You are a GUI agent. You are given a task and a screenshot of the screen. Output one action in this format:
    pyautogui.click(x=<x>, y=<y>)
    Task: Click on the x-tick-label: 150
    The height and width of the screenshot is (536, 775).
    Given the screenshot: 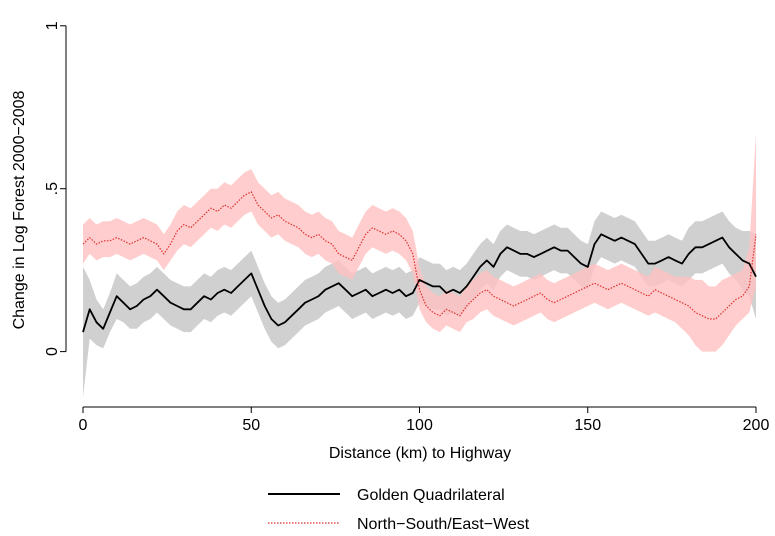 What is the action you would take?
    pyautogui.click(x=587, y=425)
    